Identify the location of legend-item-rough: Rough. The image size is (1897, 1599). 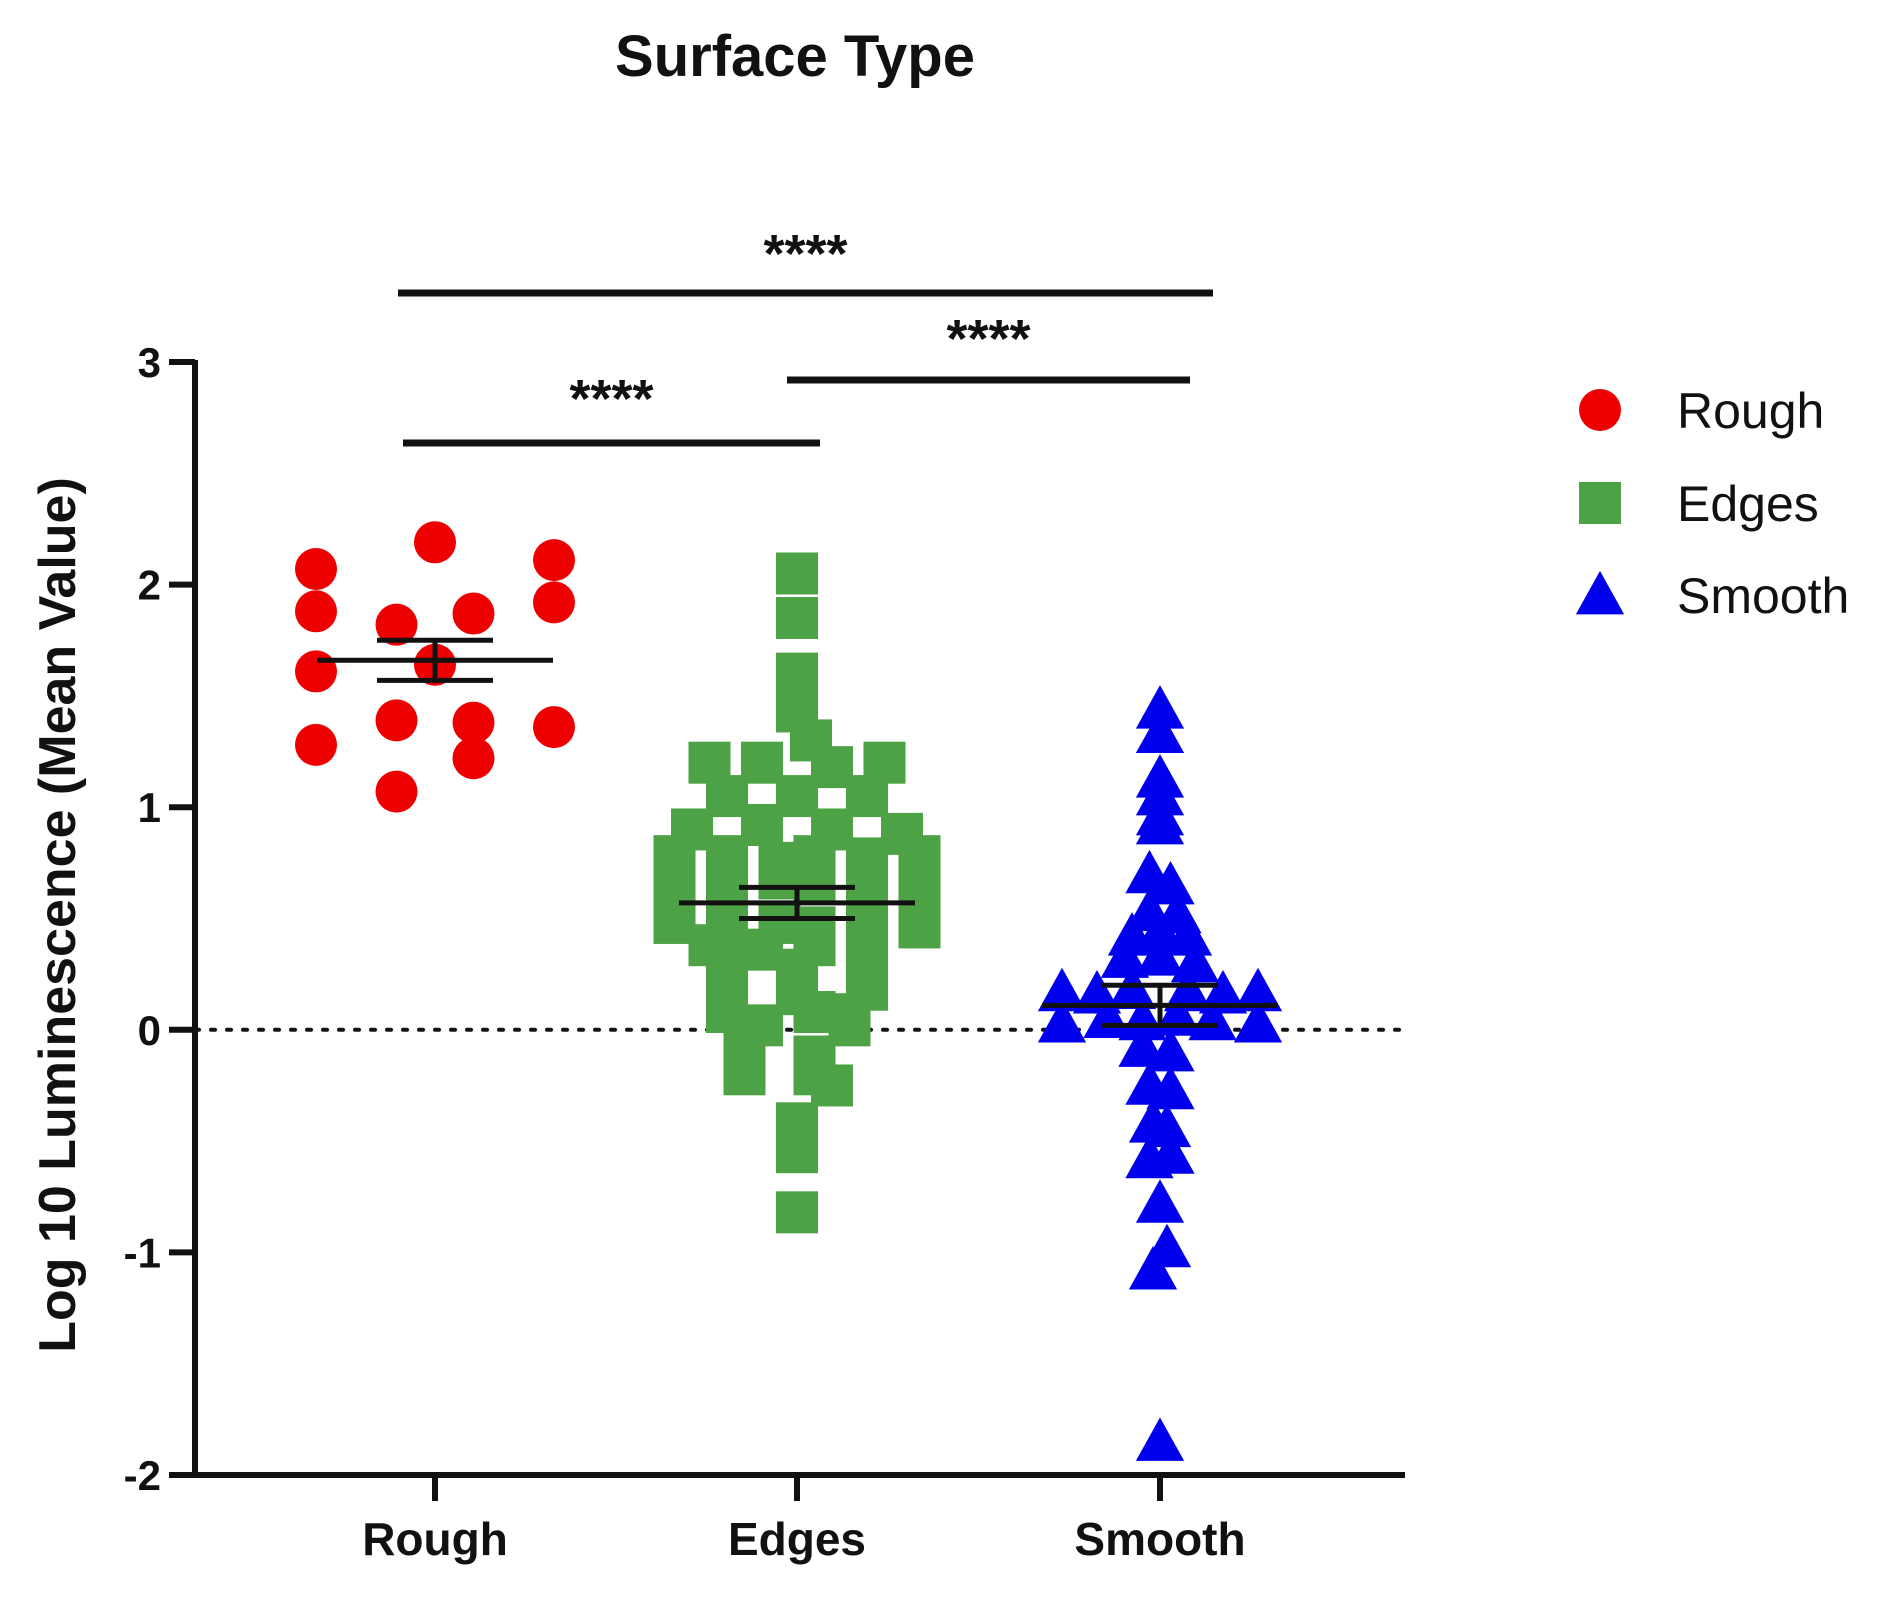
(1701, 411).